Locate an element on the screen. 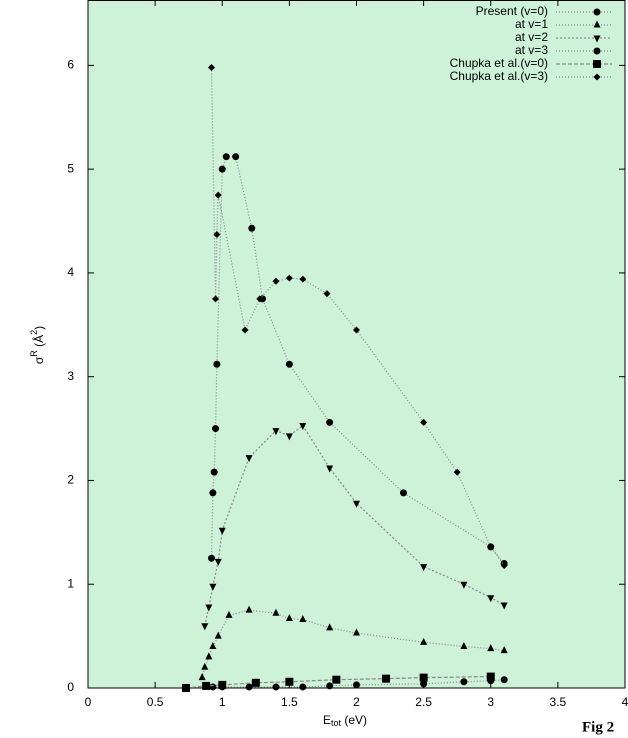 The width and height of the screenshot is (628, 738). legend-label: at v=1 is located at coordinates (531, 24).